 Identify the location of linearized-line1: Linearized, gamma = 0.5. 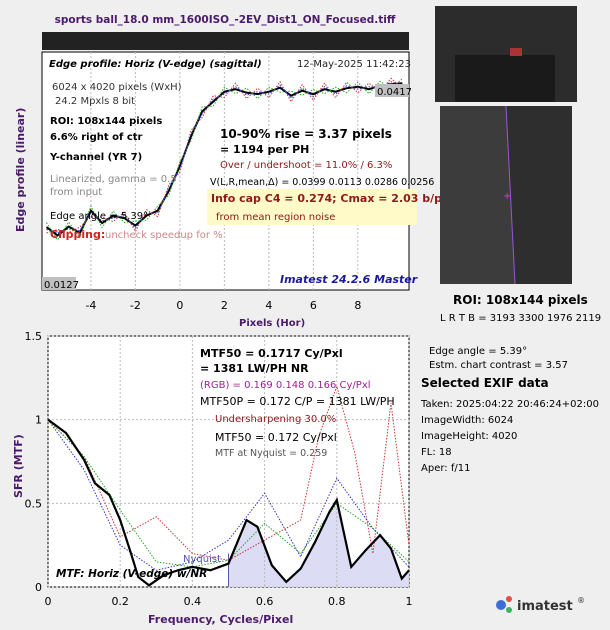
(113, 179).